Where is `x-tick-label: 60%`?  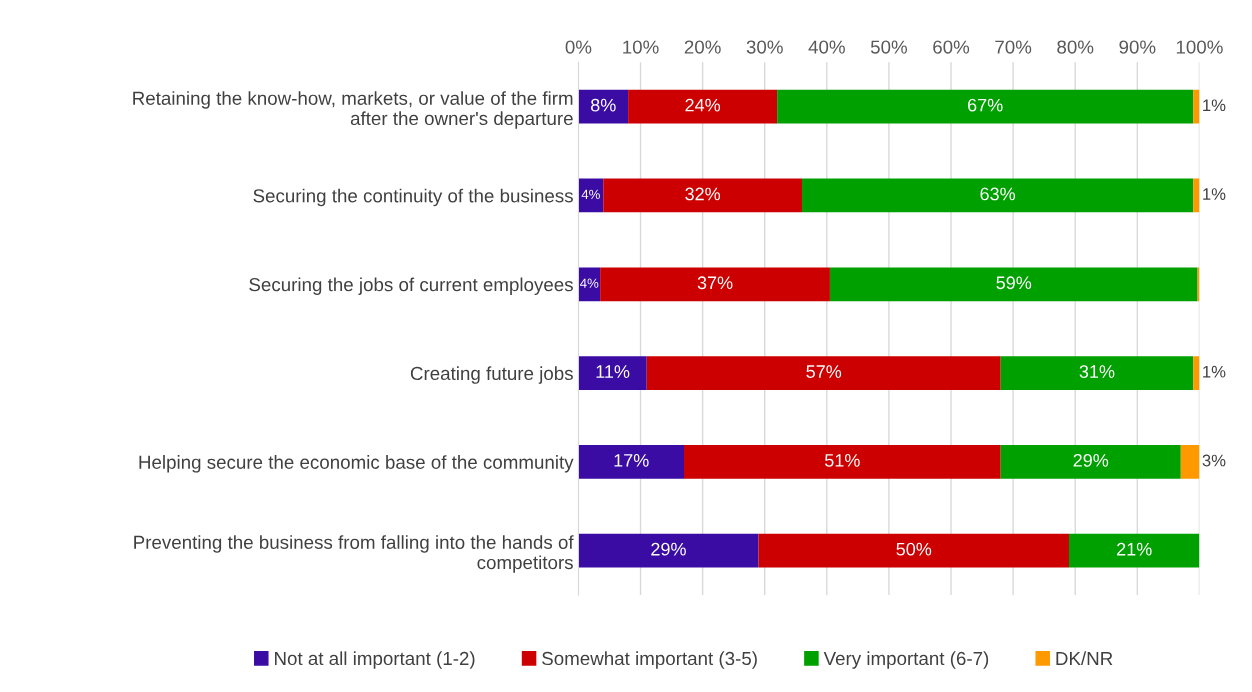
x-tick-label: 60% is located at coordinates (951, 47).